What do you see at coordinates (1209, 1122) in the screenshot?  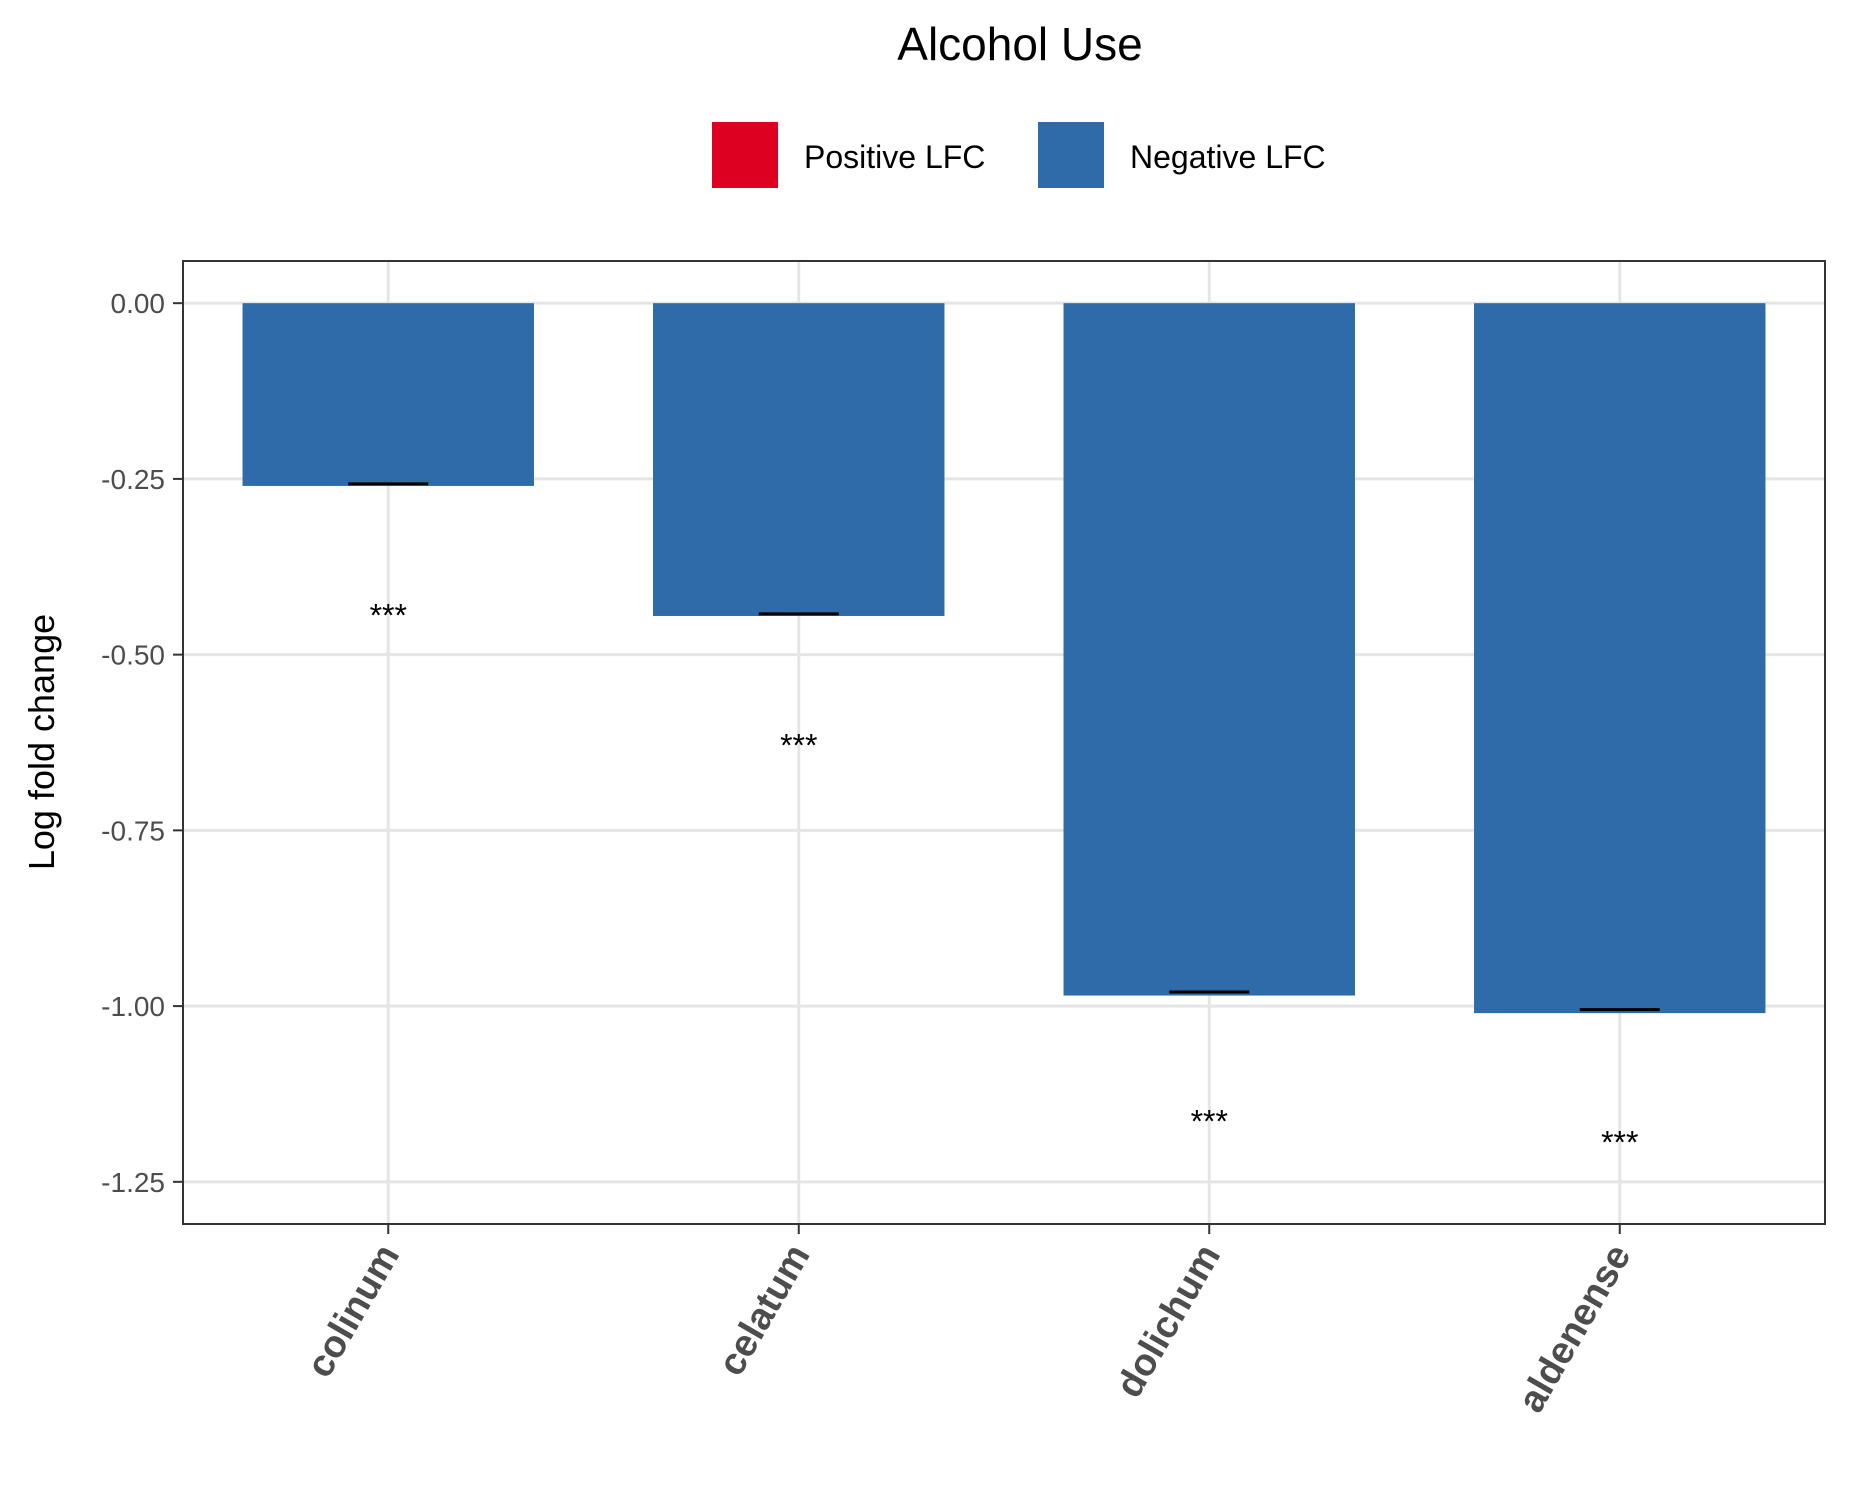 I see `significance-label-dolichum: ***` at bounding box center [1209, 1122].